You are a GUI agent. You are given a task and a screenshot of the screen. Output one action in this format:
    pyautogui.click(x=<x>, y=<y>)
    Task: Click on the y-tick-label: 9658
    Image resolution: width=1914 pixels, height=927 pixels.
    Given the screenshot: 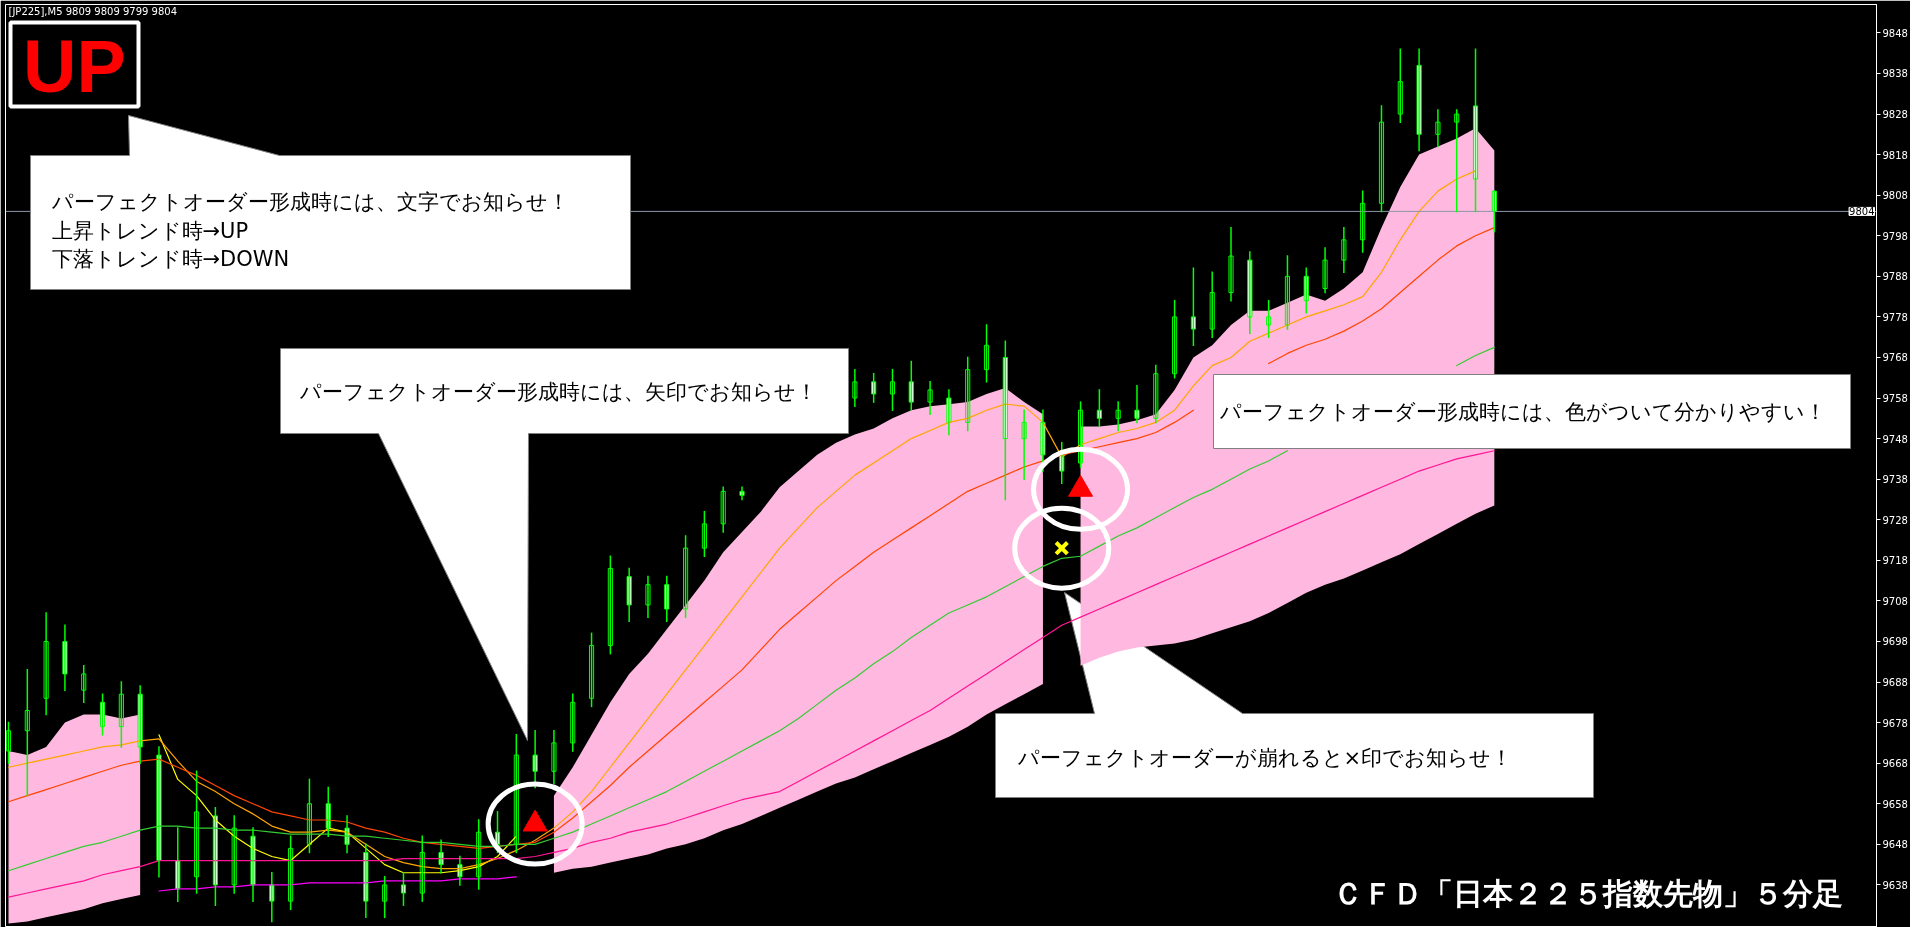 What is the action you would take?
    pyautogui.click(x=1895, y=804)
    